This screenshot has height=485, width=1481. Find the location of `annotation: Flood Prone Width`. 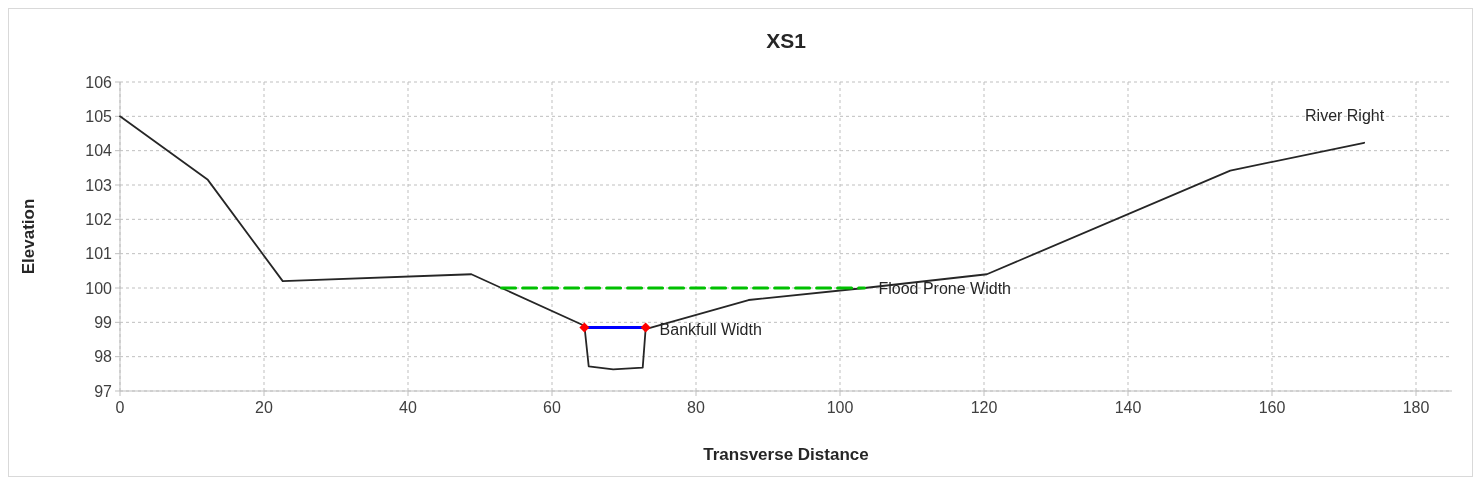

annotation: Flood Prone Width is located at coordinates (944, 288).